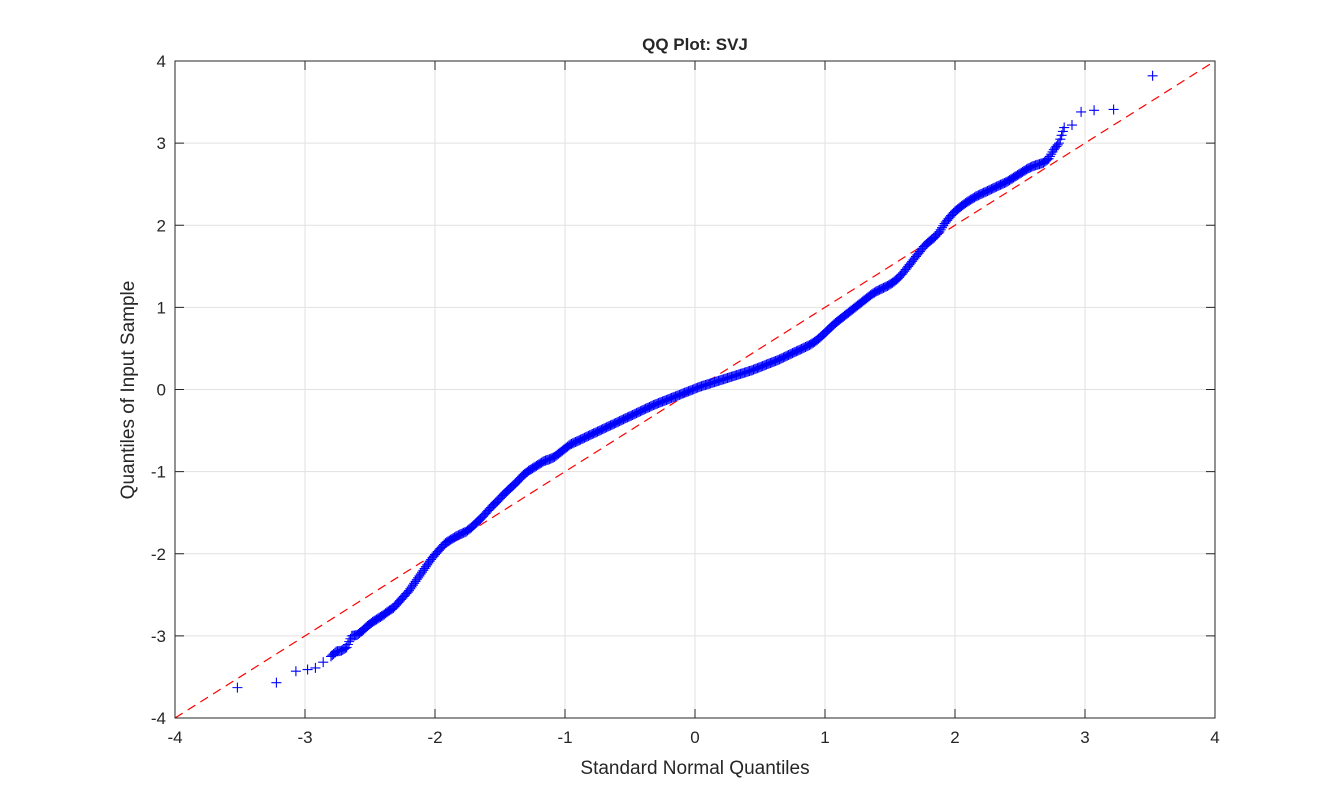 The width and height of the screenshot is (1344, 808). Describe the element at coordinates (158, 636) in the screenshot. I see `y-tick-label: -3` at that location.